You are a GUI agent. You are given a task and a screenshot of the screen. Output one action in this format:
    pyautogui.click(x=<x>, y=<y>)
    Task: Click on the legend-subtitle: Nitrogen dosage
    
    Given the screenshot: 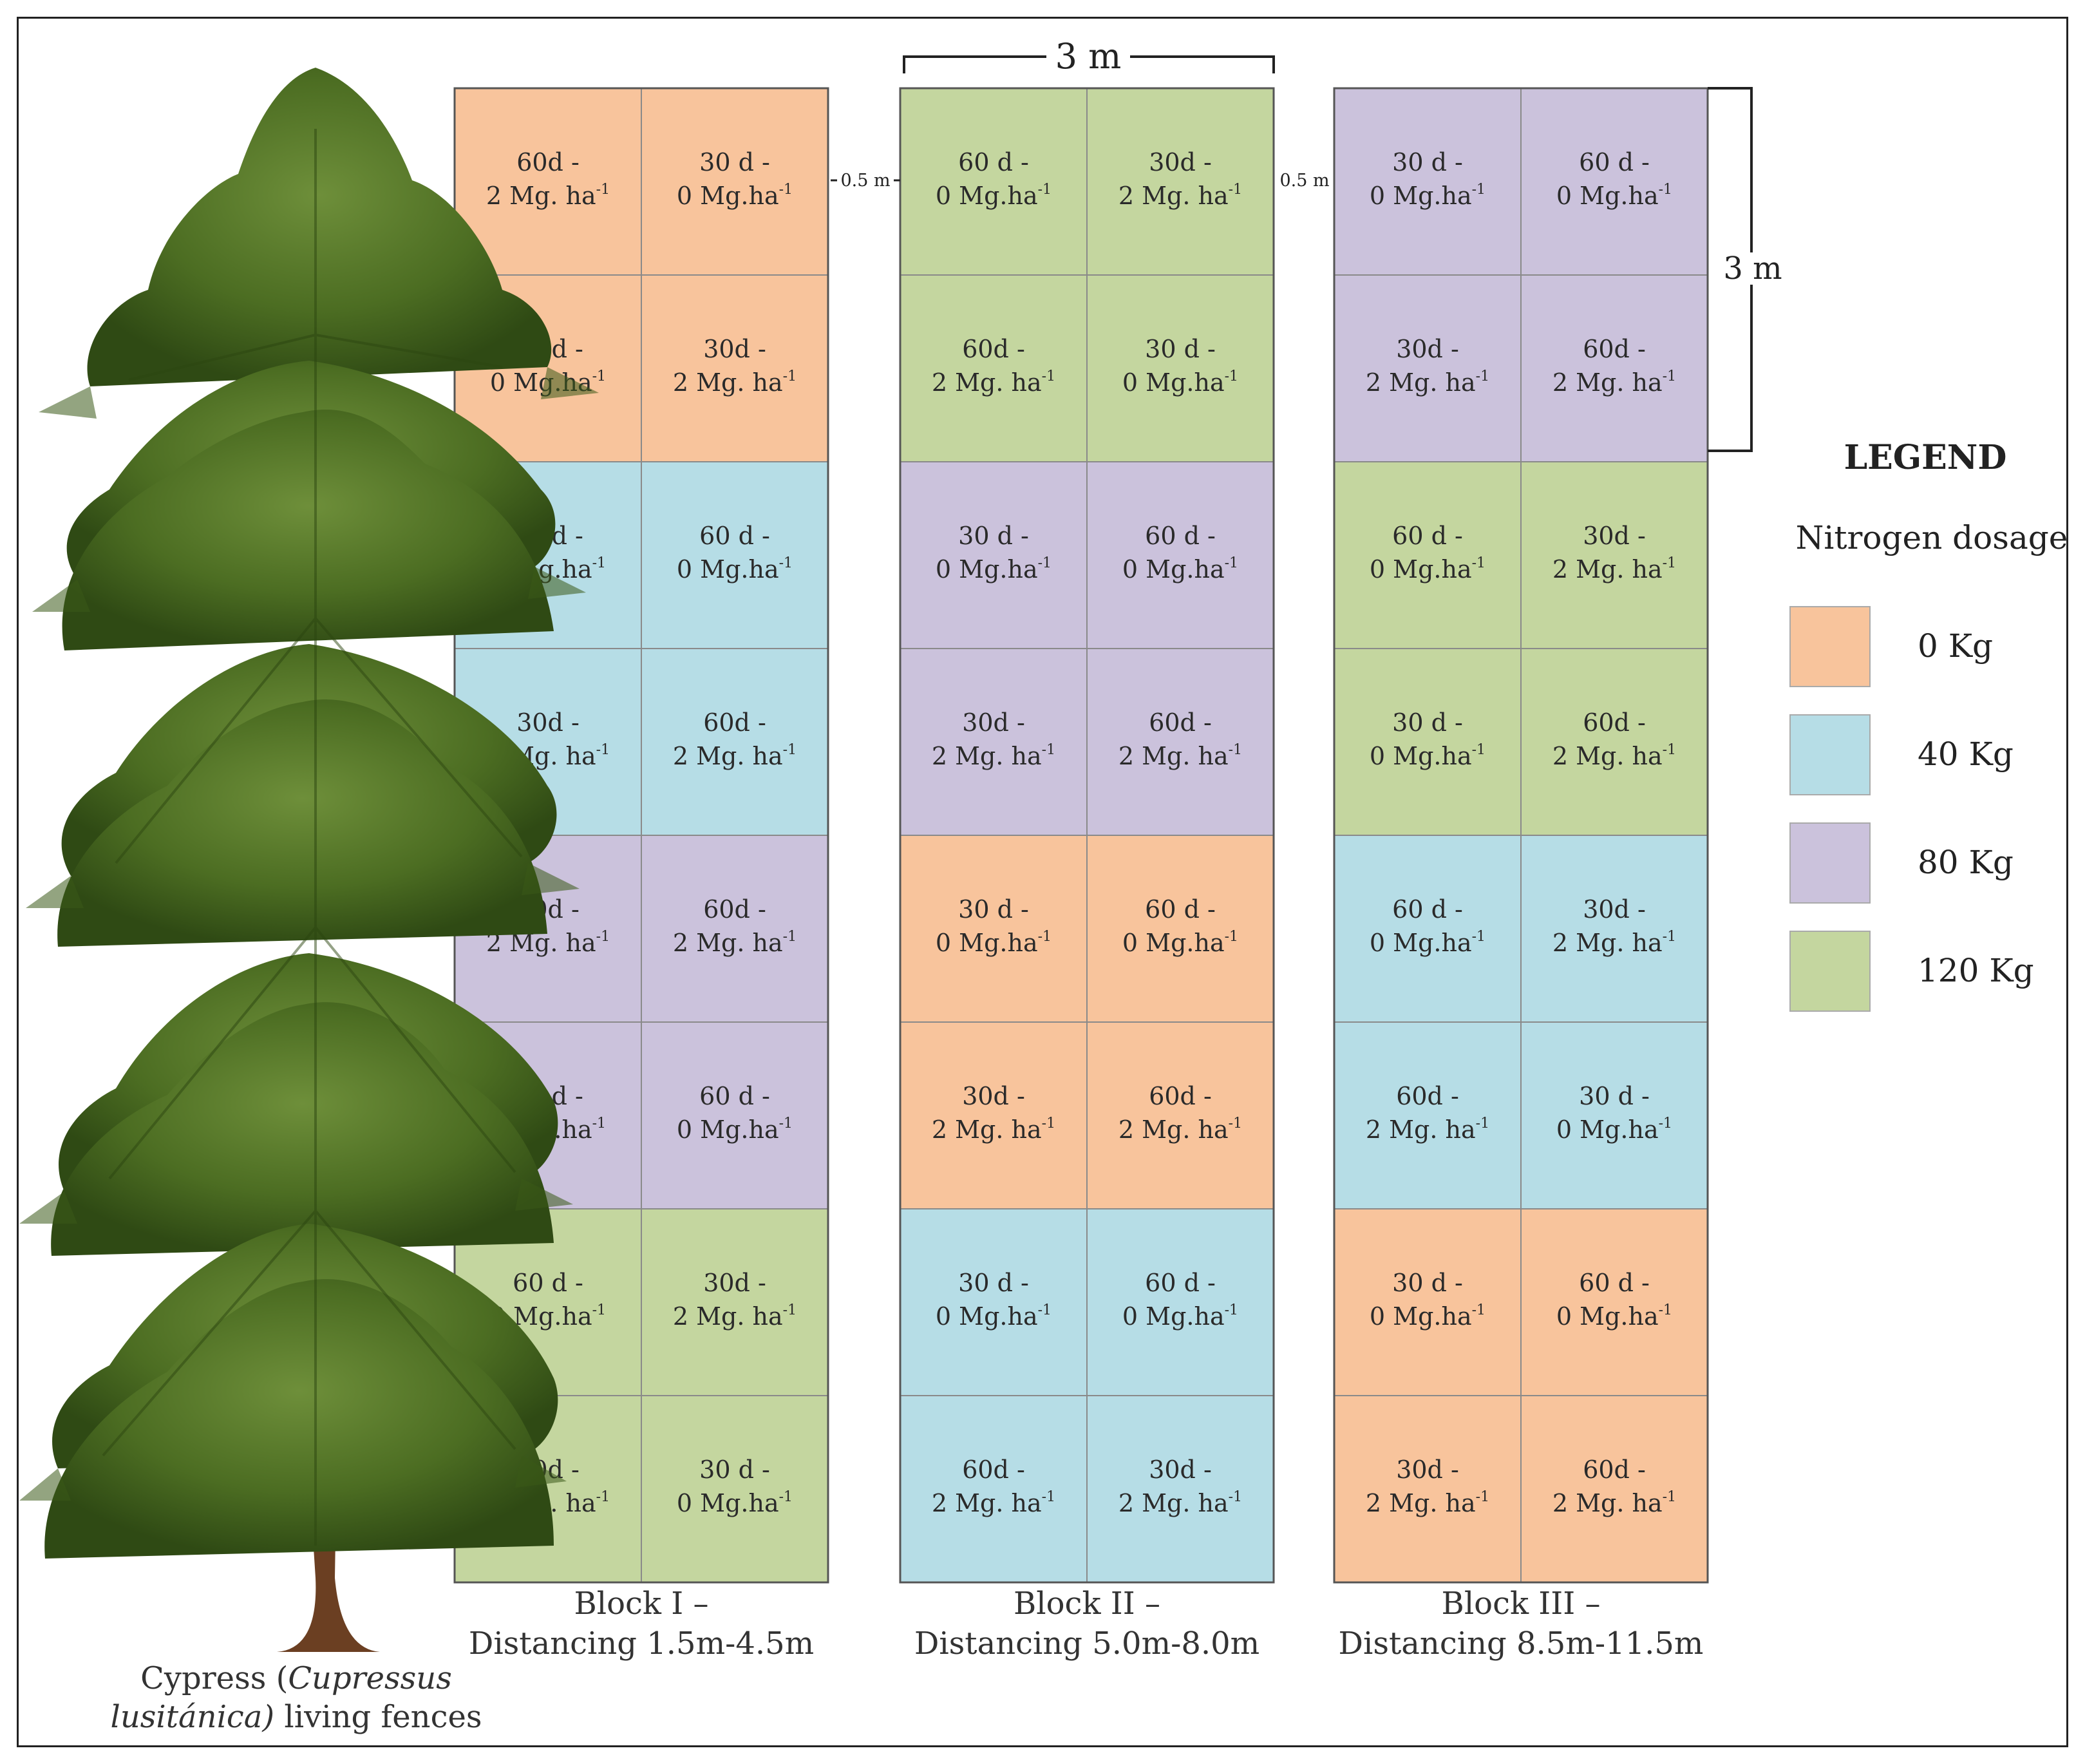 What is the action you would take?
    pyautogui.click(x=1932, y=537)
    